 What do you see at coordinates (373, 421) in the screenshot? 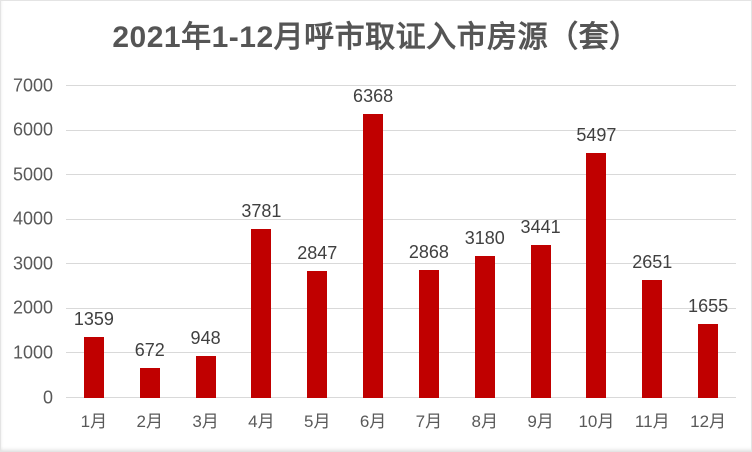
I see `x-axis-tick-label: 6月` at bounding box center [373, 421].